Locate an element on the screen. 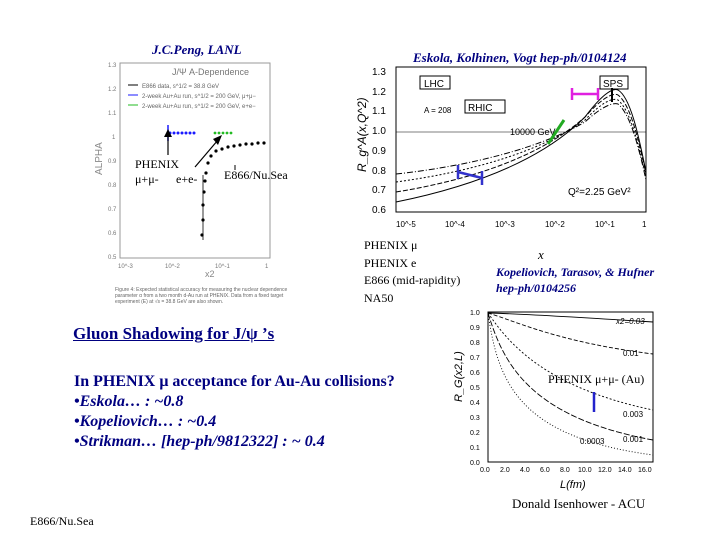 Image resolution: width=720 pixels, height=540 pixels. footer-left-note: E866/Nu.Sea is located at coordinates (62, 521).